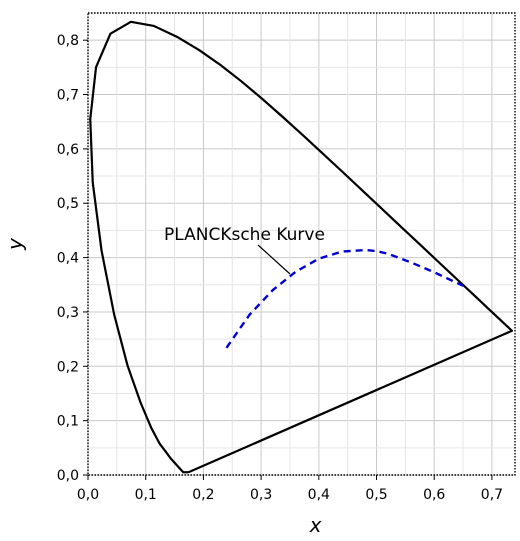  What do you see at coordinates (68, 204) in the screenshot?
I see `y-tick-label: 0,5` at bounding box center [68, 204].